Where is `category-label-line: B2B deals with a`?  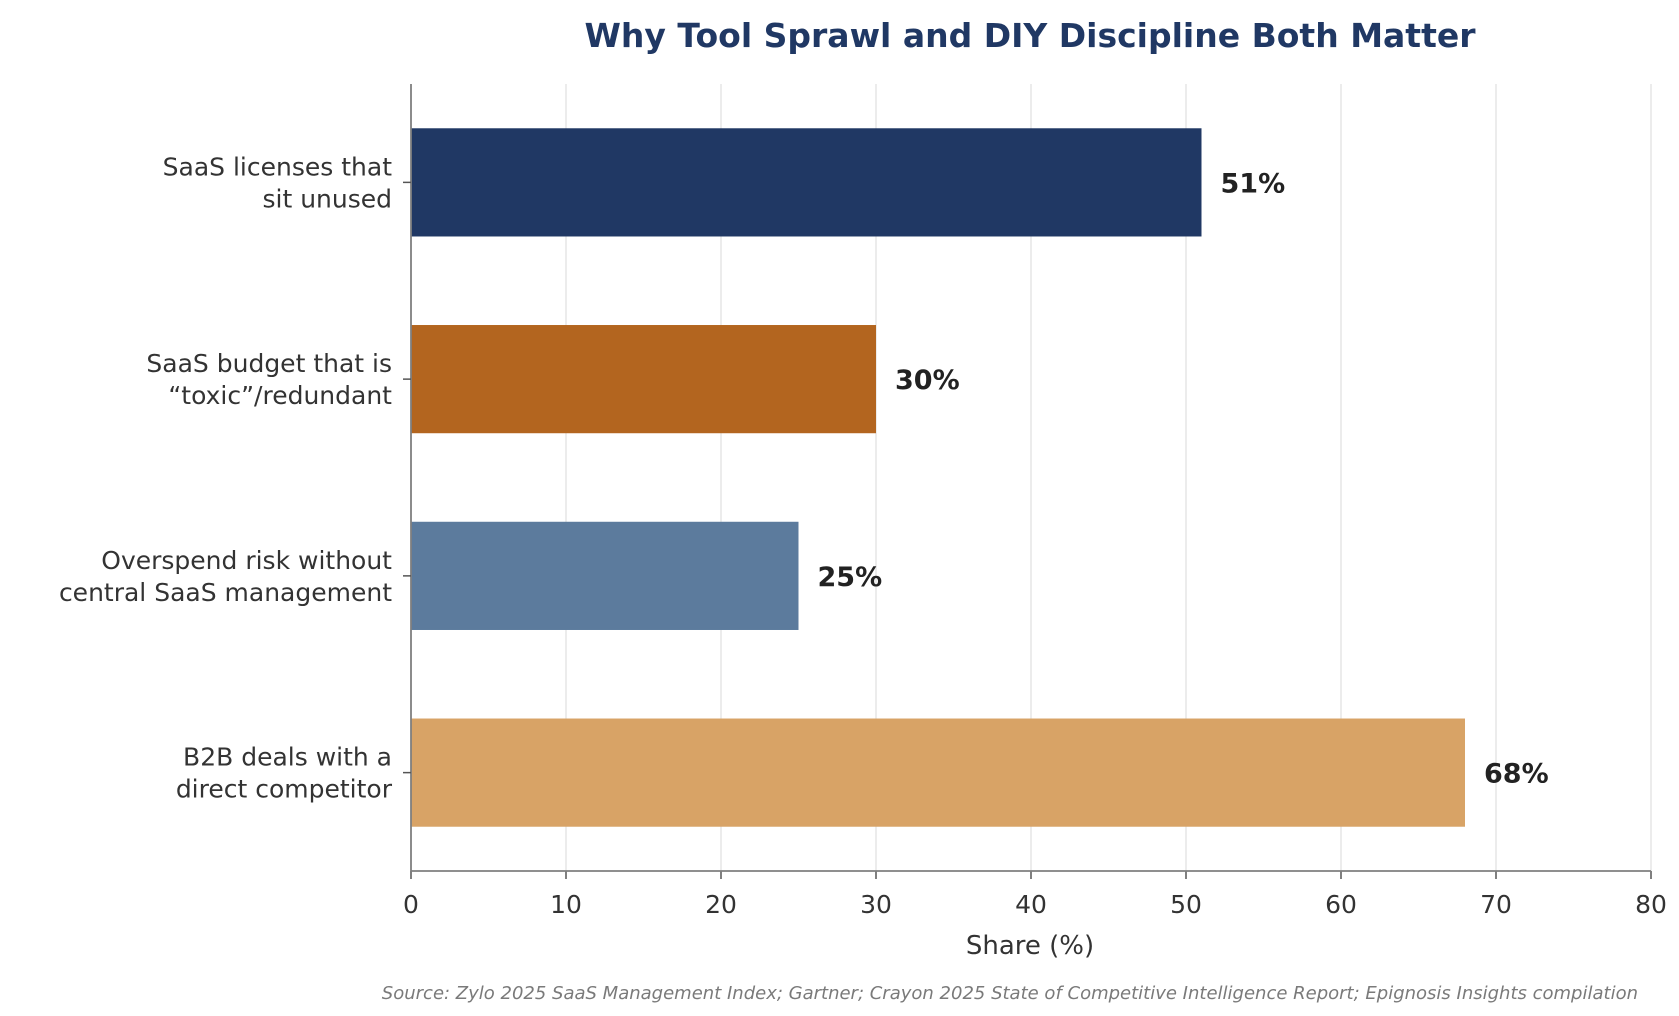
category-label-line: B2B deals with a is located at coordinates (287, 757).